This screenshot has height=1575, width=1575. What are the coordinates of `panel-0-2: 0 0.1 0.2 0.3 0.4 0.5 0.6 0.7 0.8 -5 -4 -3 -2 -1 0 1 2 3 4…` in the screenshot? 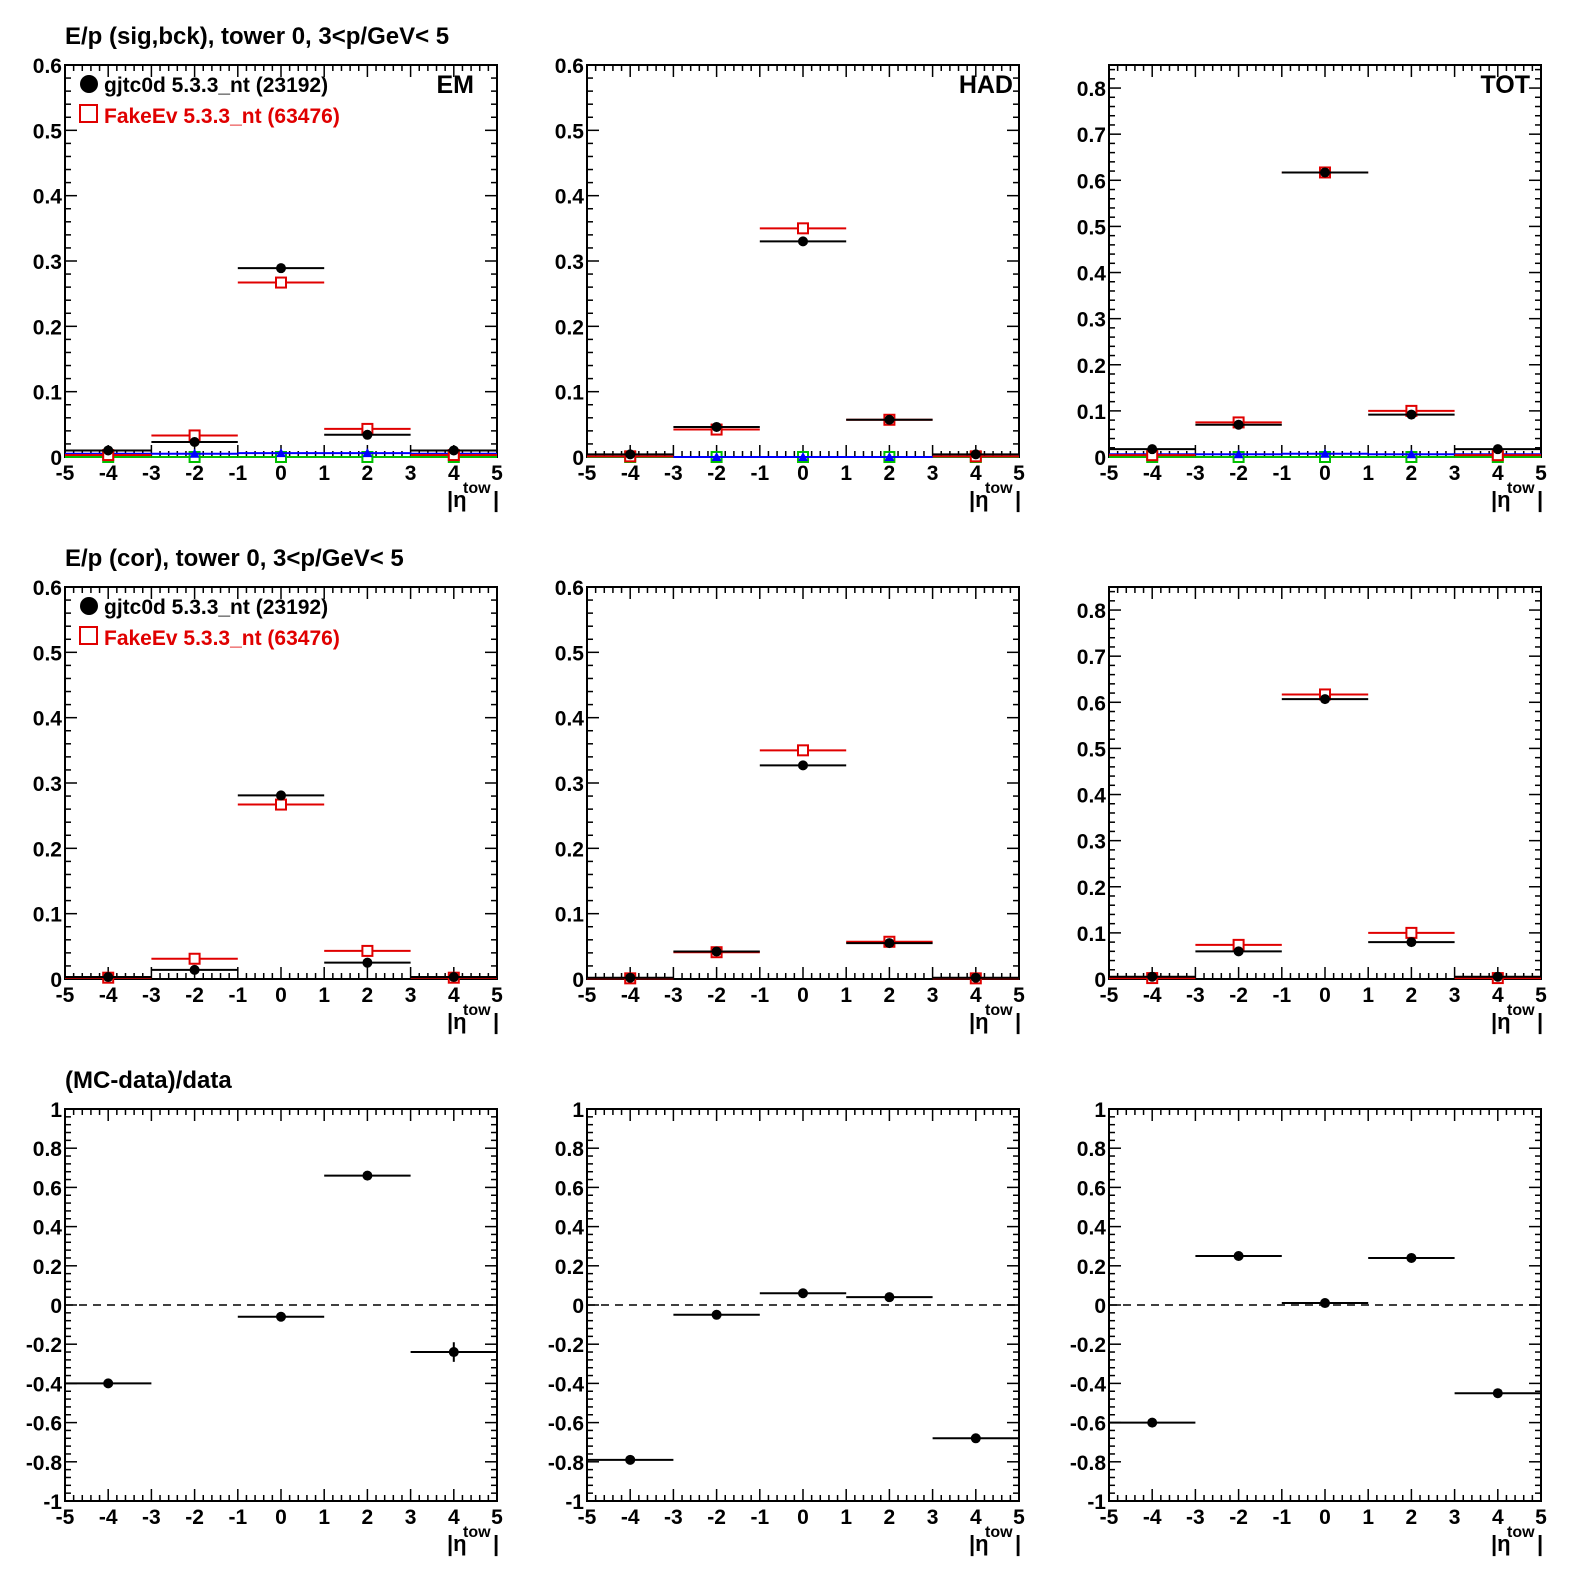 It's located at (1312, 288).